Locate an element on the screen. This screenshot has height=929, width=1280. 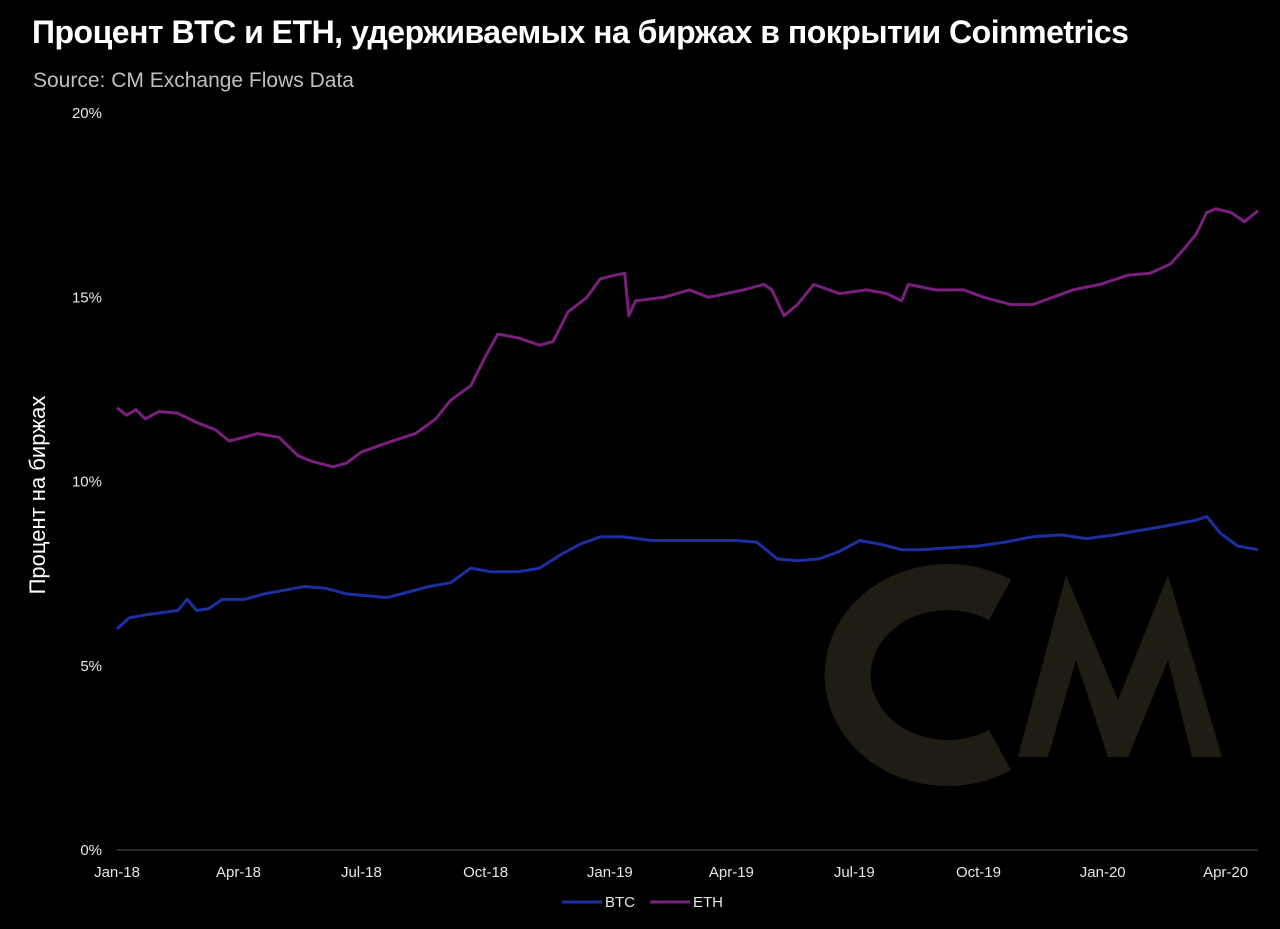
x-tick-label: Jul-18 is located at coordinates (361, 872).